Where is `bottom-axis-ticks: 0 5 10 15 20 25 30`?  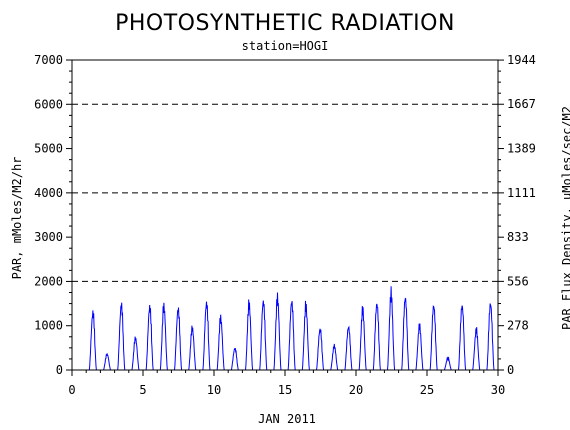
bottom-axis-ticks: 0 5 10 15 20 25 30 is located at coordinates (286, 383).